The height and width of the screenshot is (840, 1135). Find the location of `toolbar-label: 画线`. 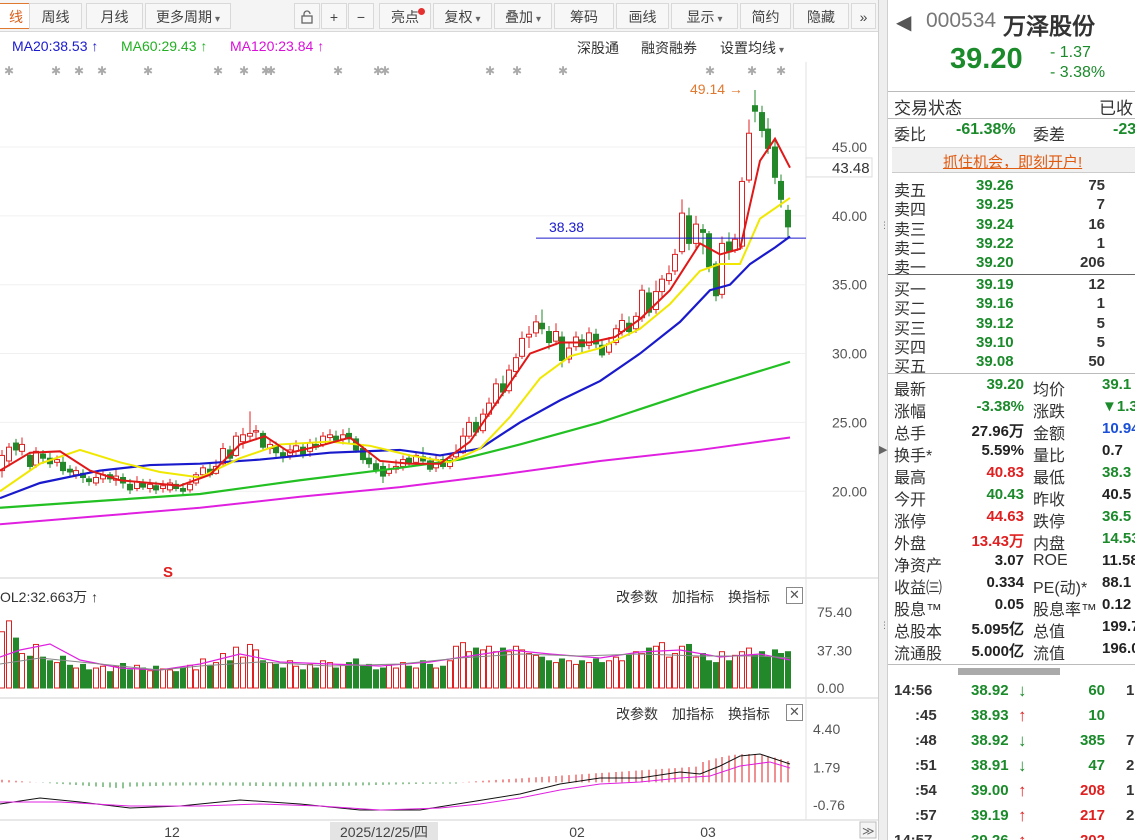

toolbar-label: 画线 is located at coordinates (642, 17).